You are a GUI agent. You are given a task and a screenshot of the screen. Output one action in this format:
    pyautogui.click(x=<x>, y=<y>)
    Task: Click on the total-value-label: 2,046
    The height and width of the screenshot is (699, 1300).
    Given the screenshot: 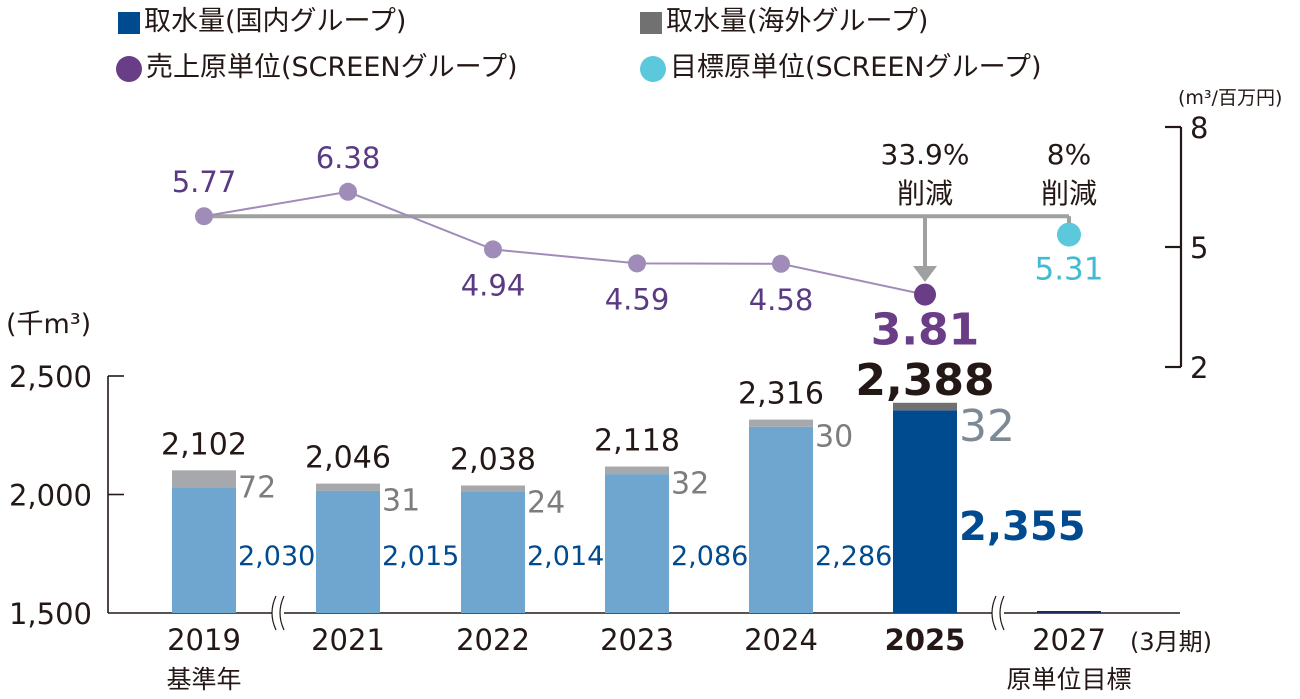 What is the action you would take?
    pyautogui.click(x=348, y=458)
    